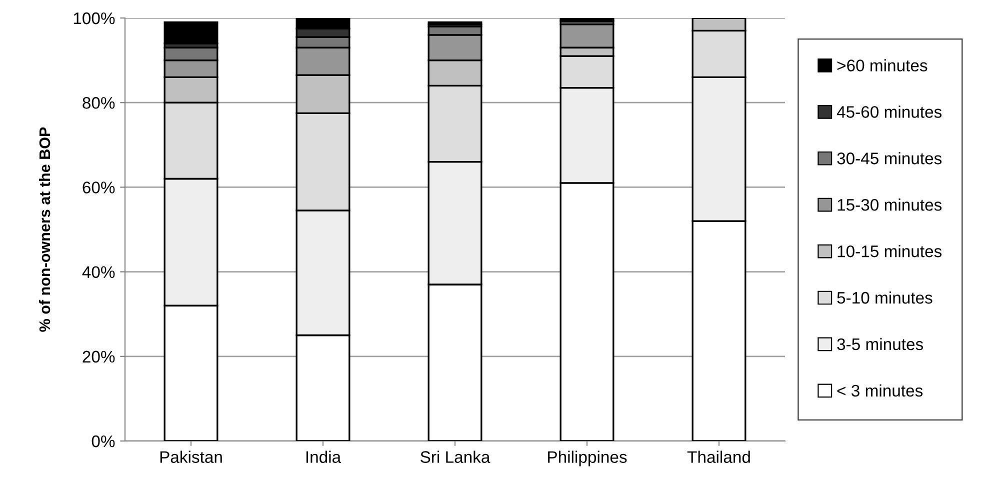 This screenshot has height=482, width=999. Describe the element at coordinates (98, 356) in the screenshot. I see `y-tick-label: 20%` at that location.